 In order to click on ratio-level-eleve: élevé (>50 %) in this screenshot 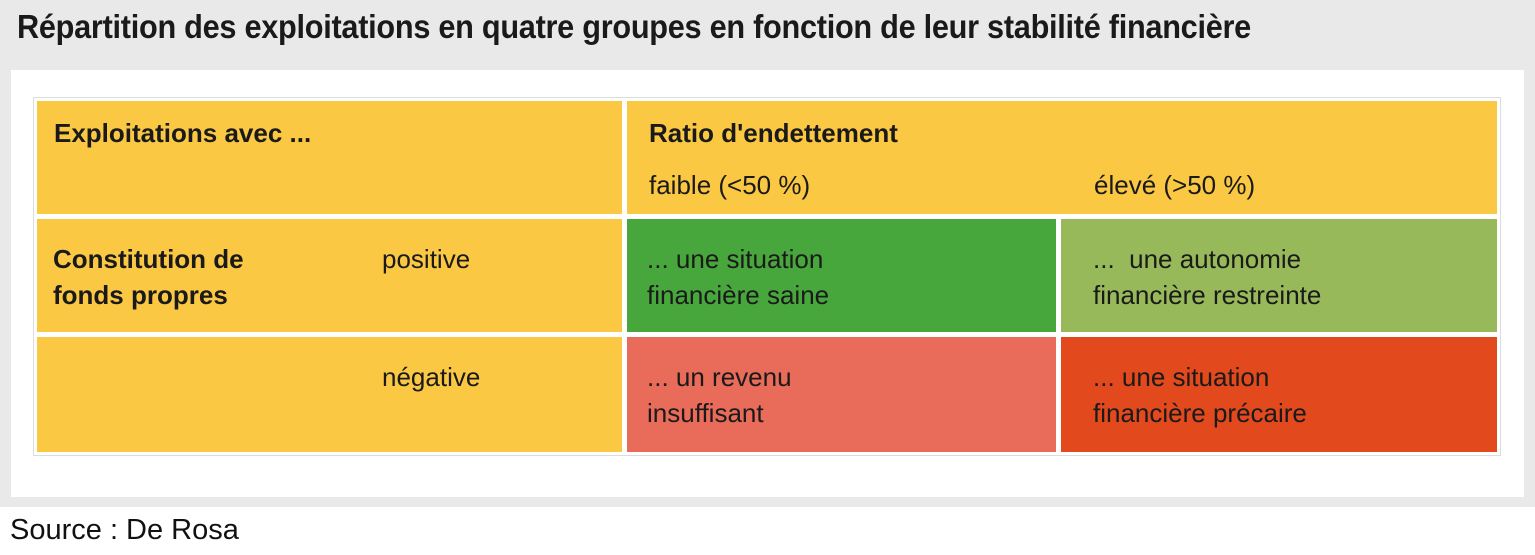, I will do `click(1175, 185)`.